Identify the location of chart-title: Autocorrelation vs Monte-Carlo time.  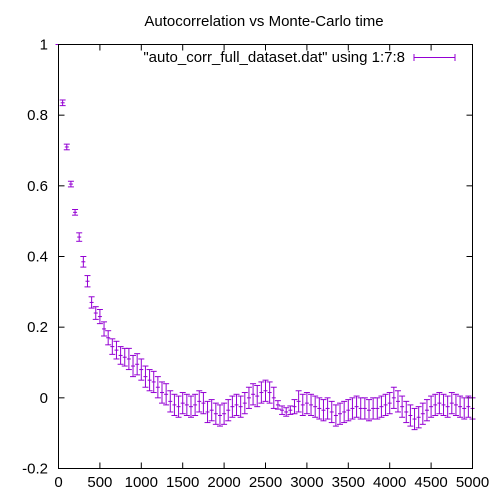
(263, 21).